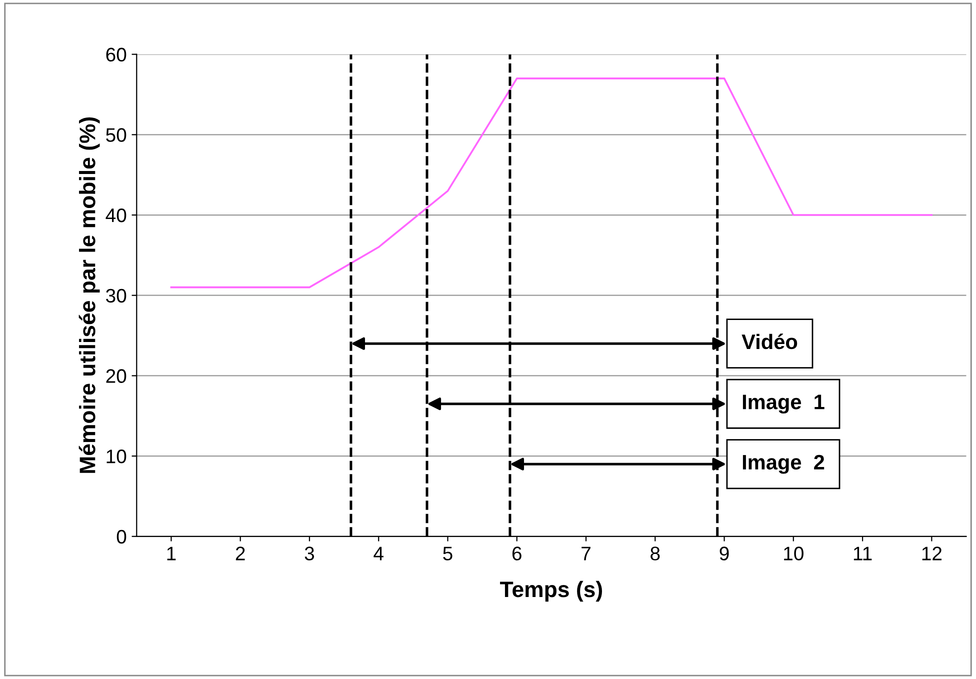 This screenshot has height=679, width=976. What do you see at coordinates (309, 553) in the screenshot?
I see `x-tick-label: 3` at bounding box center [309, 553].